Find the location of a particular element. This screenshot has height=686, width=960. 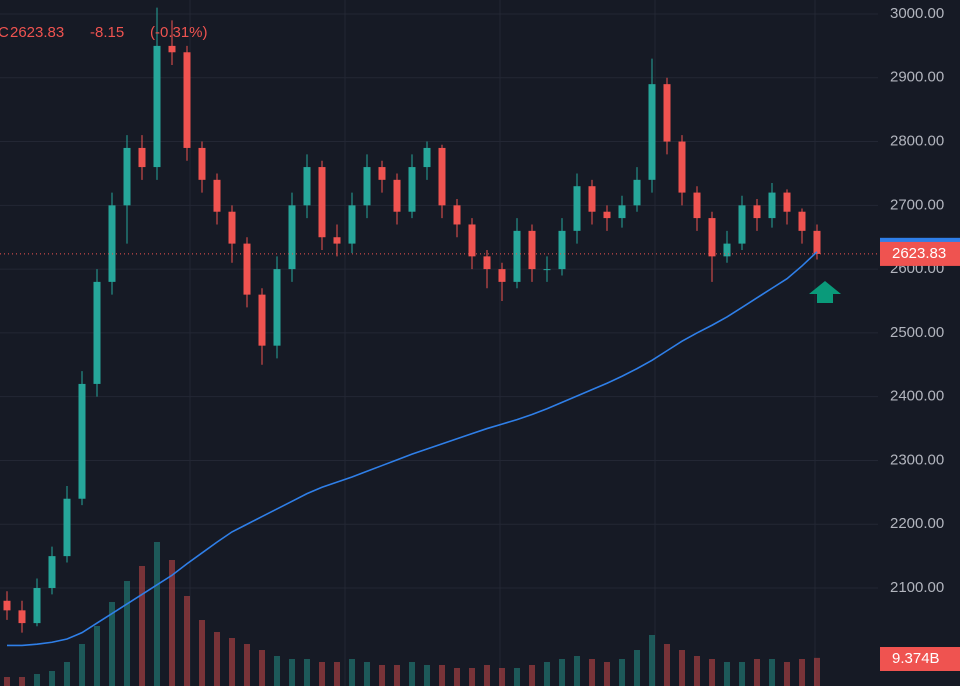

y-tick-label: 2200.00 is located at coordinates (917, 523).